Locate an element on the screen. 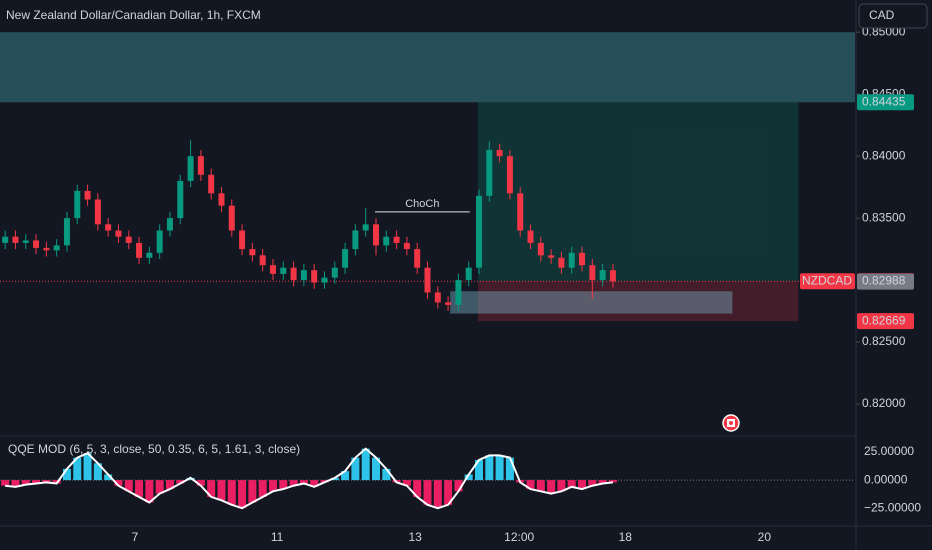 The height and width of the screenshot is (550, 932). price-label: 0.82988 is located at coordinates (884, 281).